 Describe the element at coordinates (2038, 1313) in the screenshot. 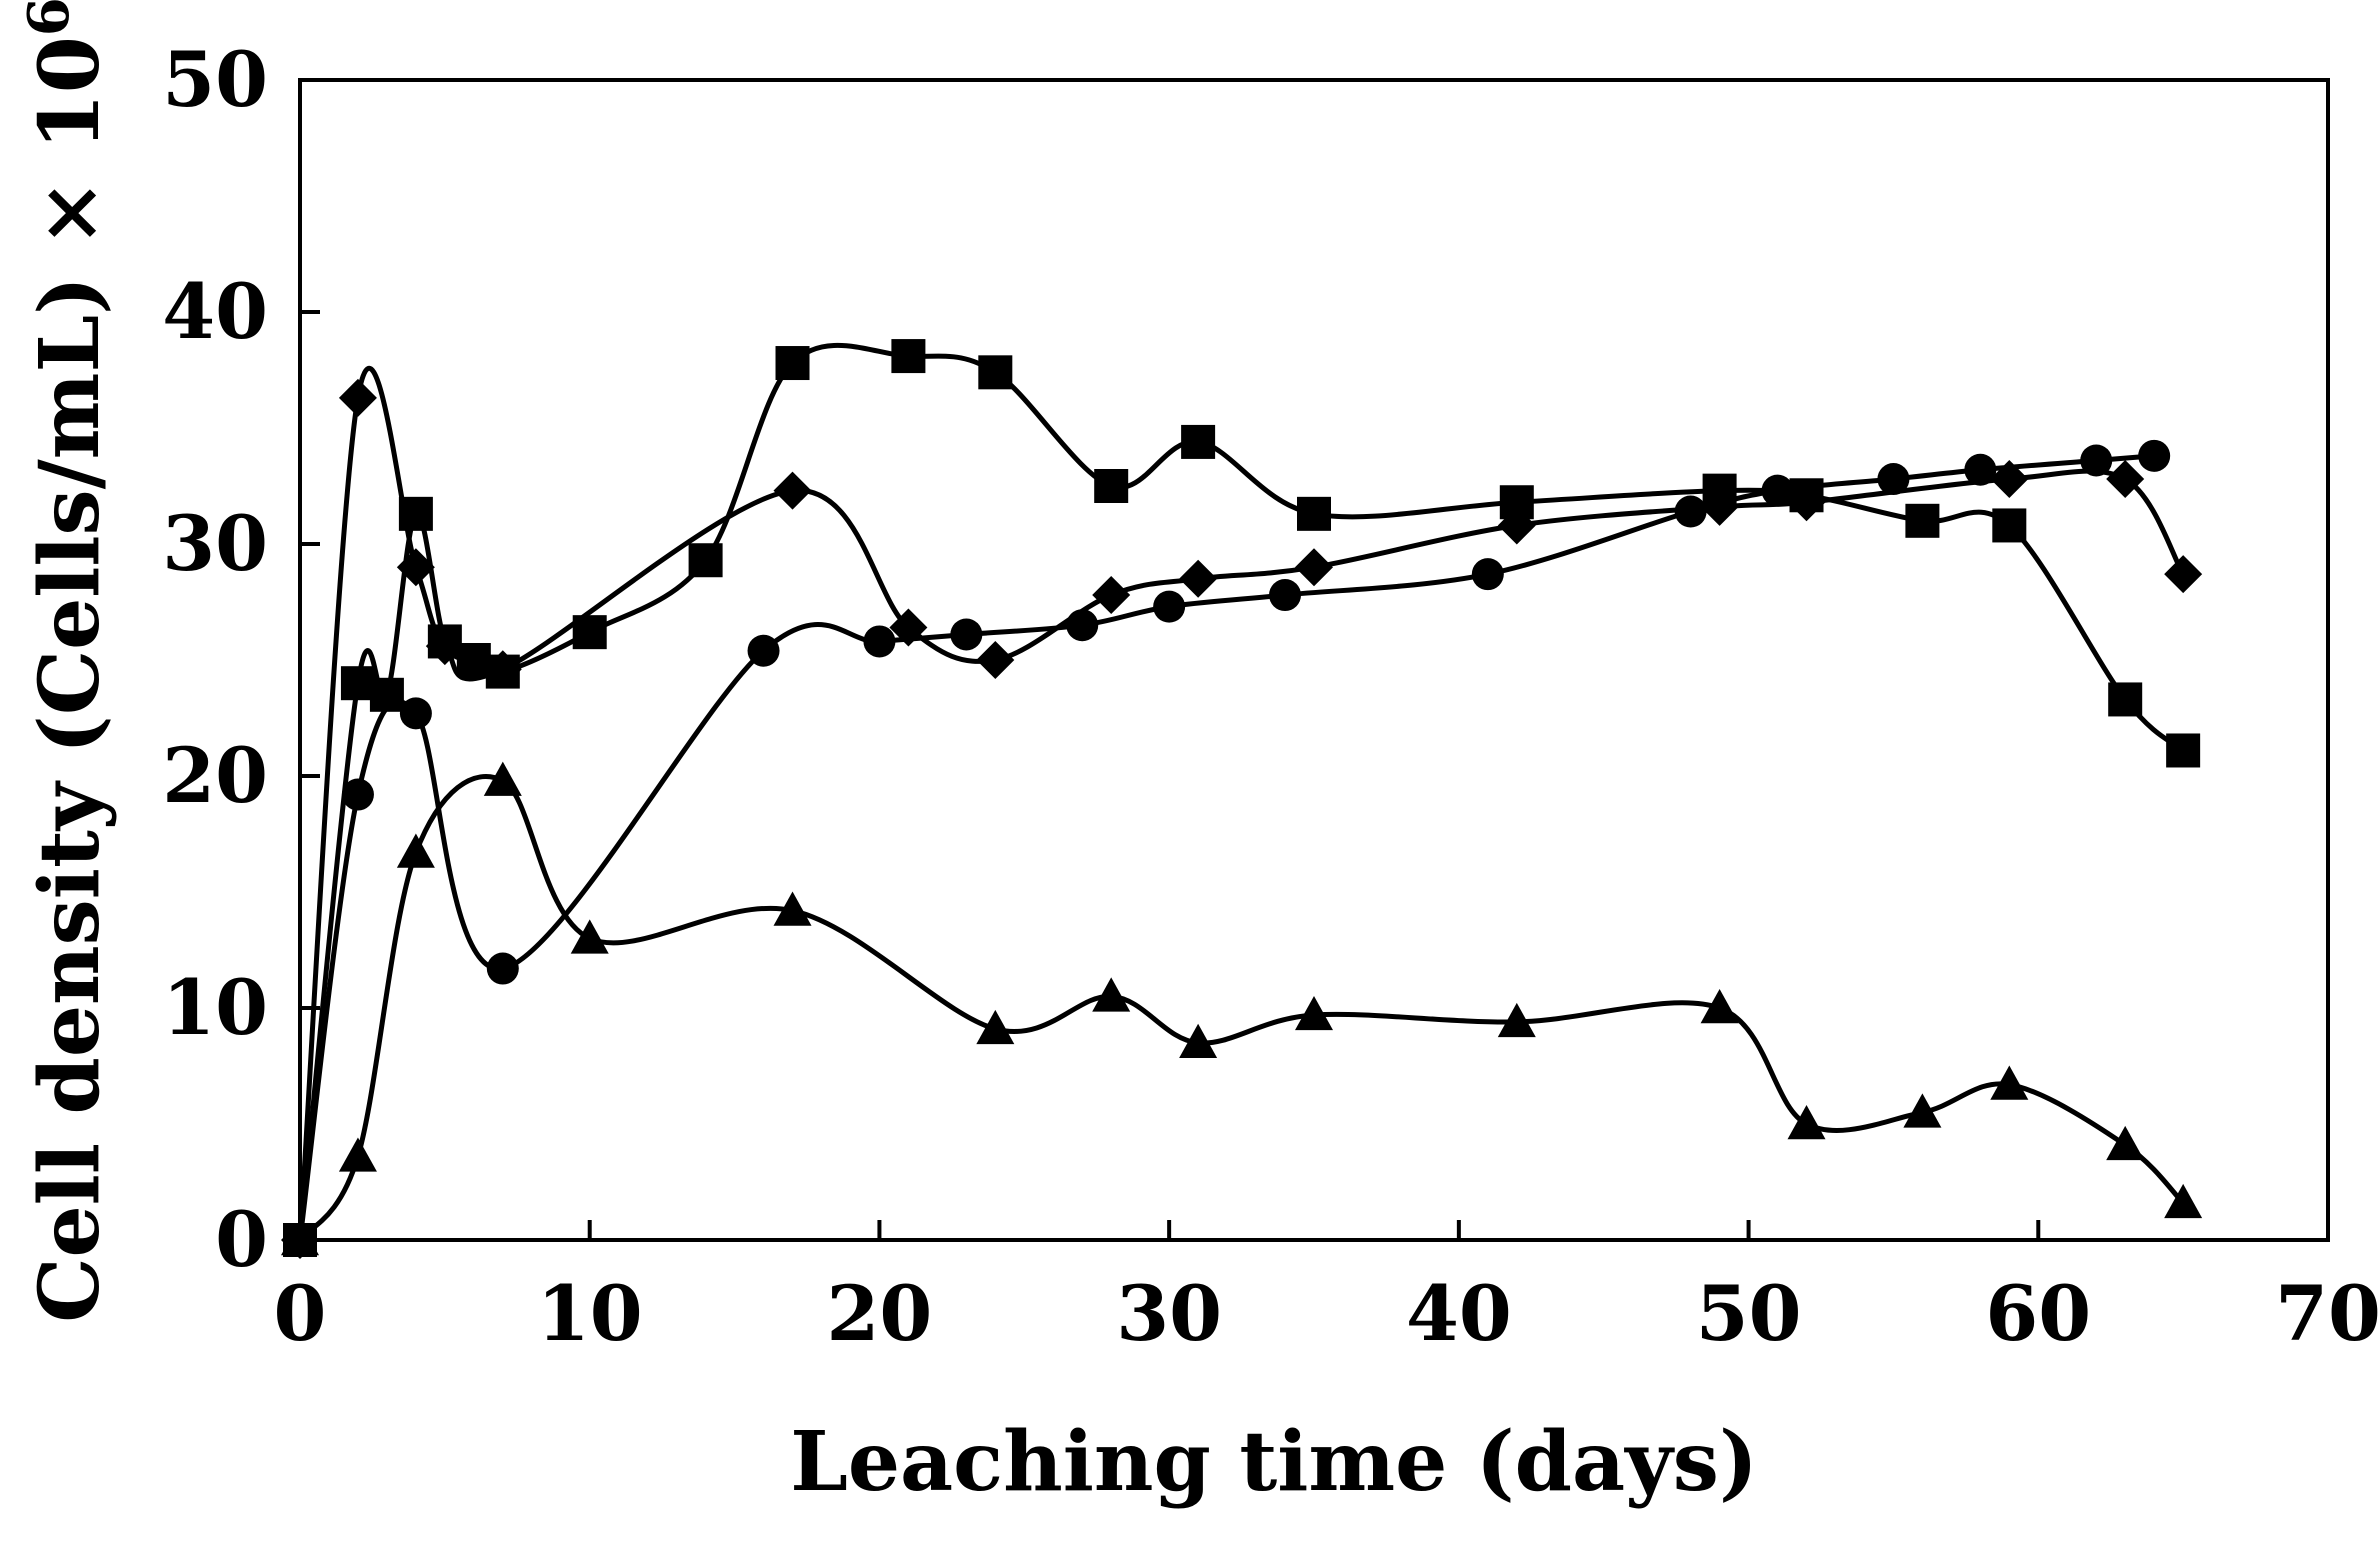

I see `x-tick-label: 60` at that location.